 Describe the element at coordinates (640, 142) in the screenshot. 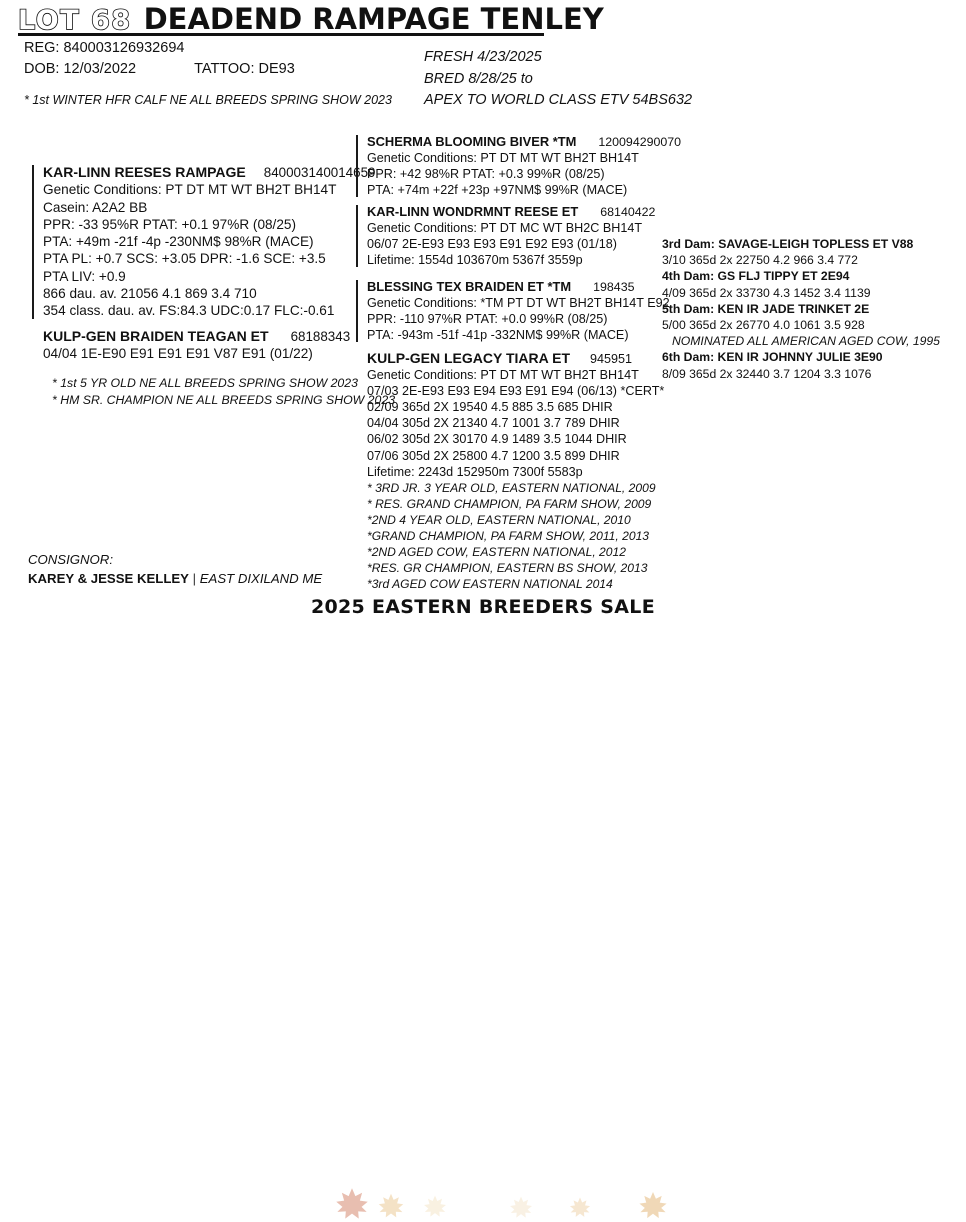

I see `sire-sire-reg: 120094290070` at that location.